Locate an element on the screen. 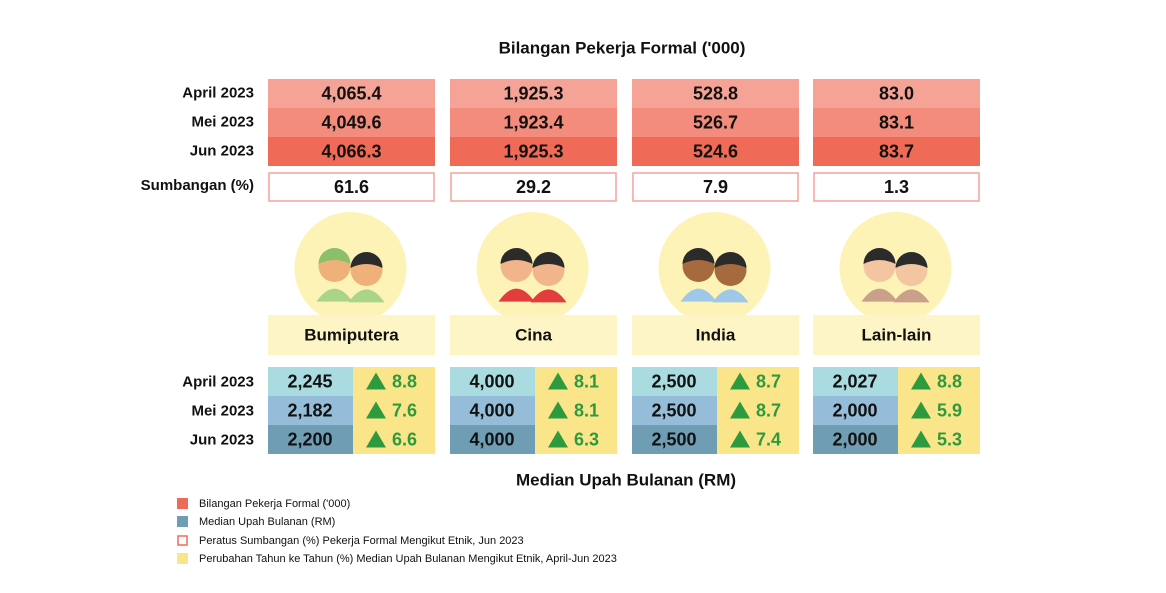 The width and height of the screenshot is (1166, 593). wage-value: 2,027 is located at coordinates (854, 381).